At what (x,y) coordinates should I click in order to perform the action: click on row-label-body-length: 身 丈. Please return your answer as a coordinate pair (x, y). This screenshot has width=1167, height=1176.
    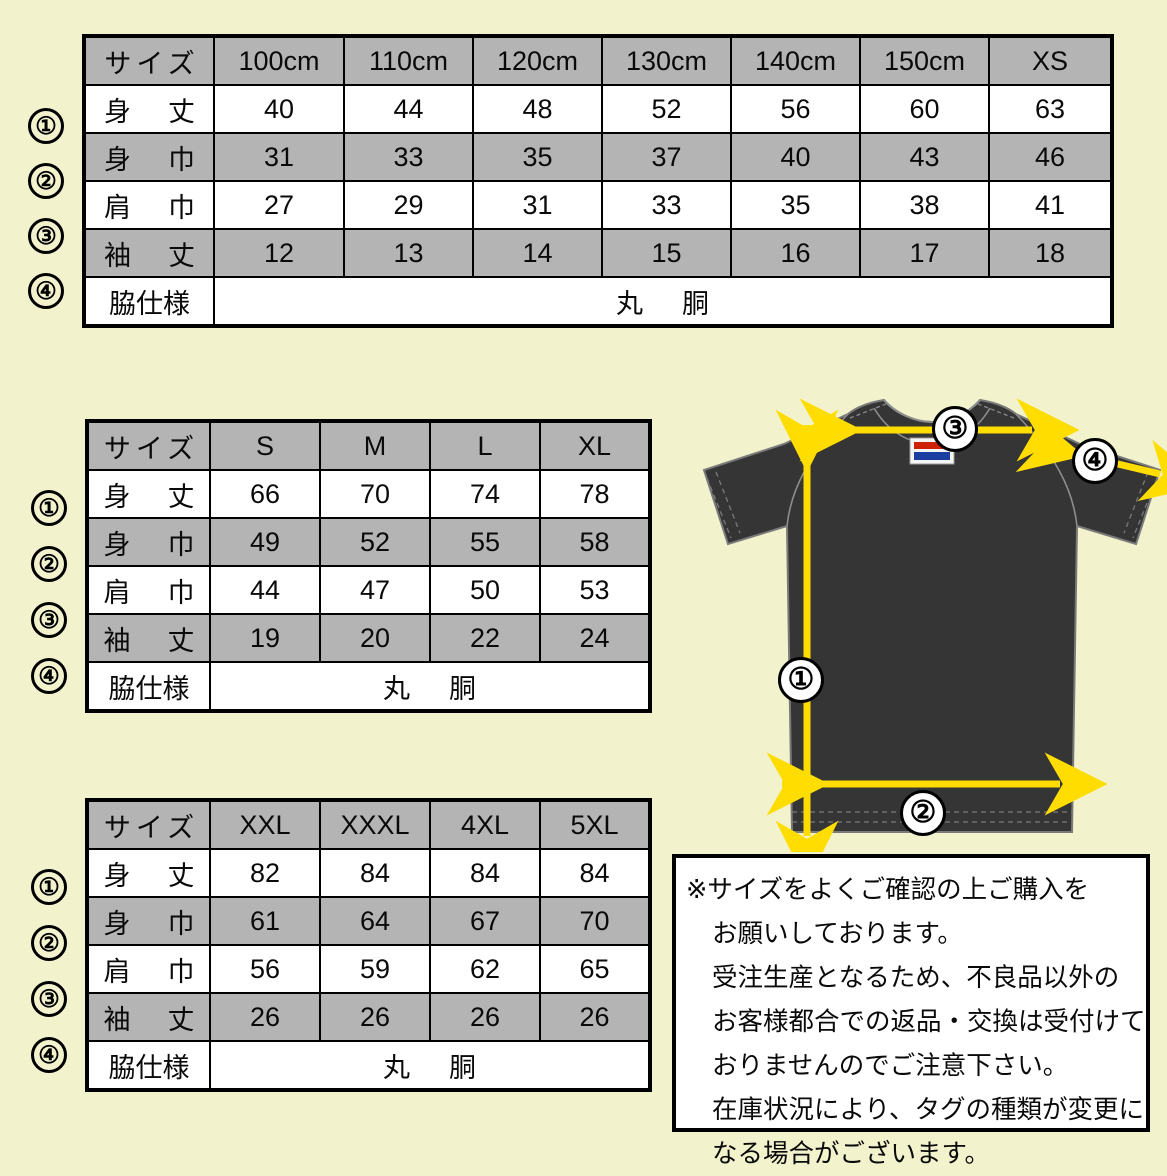
    Looking at the image, I should click on (149, 109).